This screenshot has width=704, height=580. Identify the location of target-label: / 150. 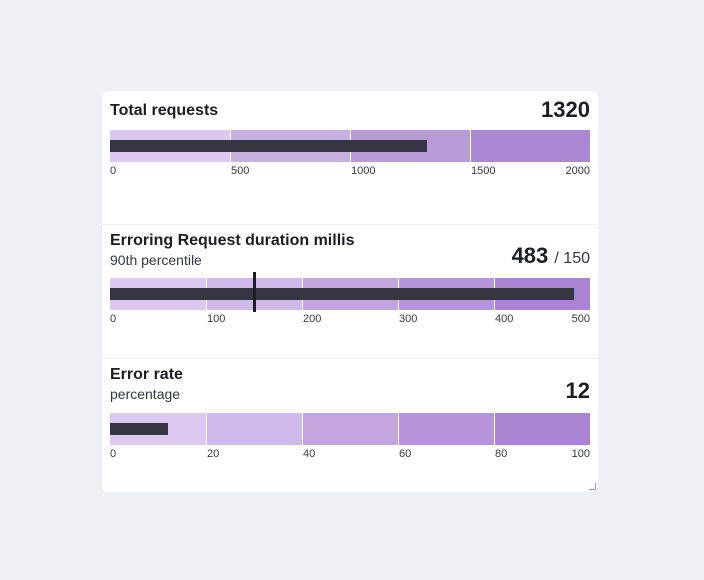
(572, 258).